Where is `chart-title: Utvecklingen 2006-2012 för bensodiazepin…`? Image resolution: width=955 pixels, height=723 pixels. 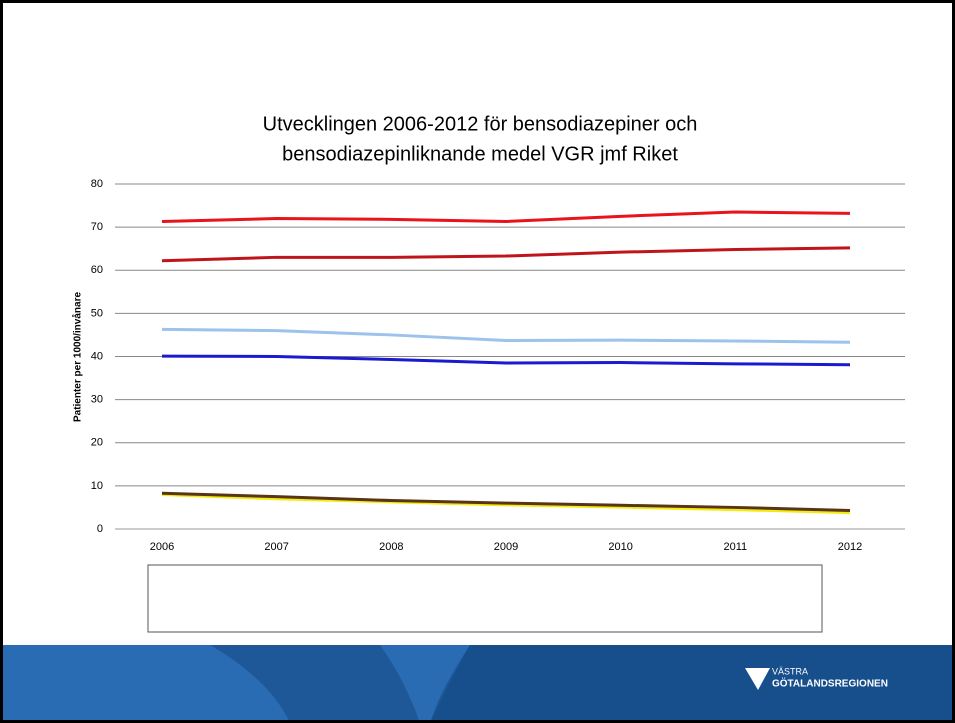 chart-title: Utvecklingen 2006-2012 för bensodiazepin… is located at coordinates (480, 124).